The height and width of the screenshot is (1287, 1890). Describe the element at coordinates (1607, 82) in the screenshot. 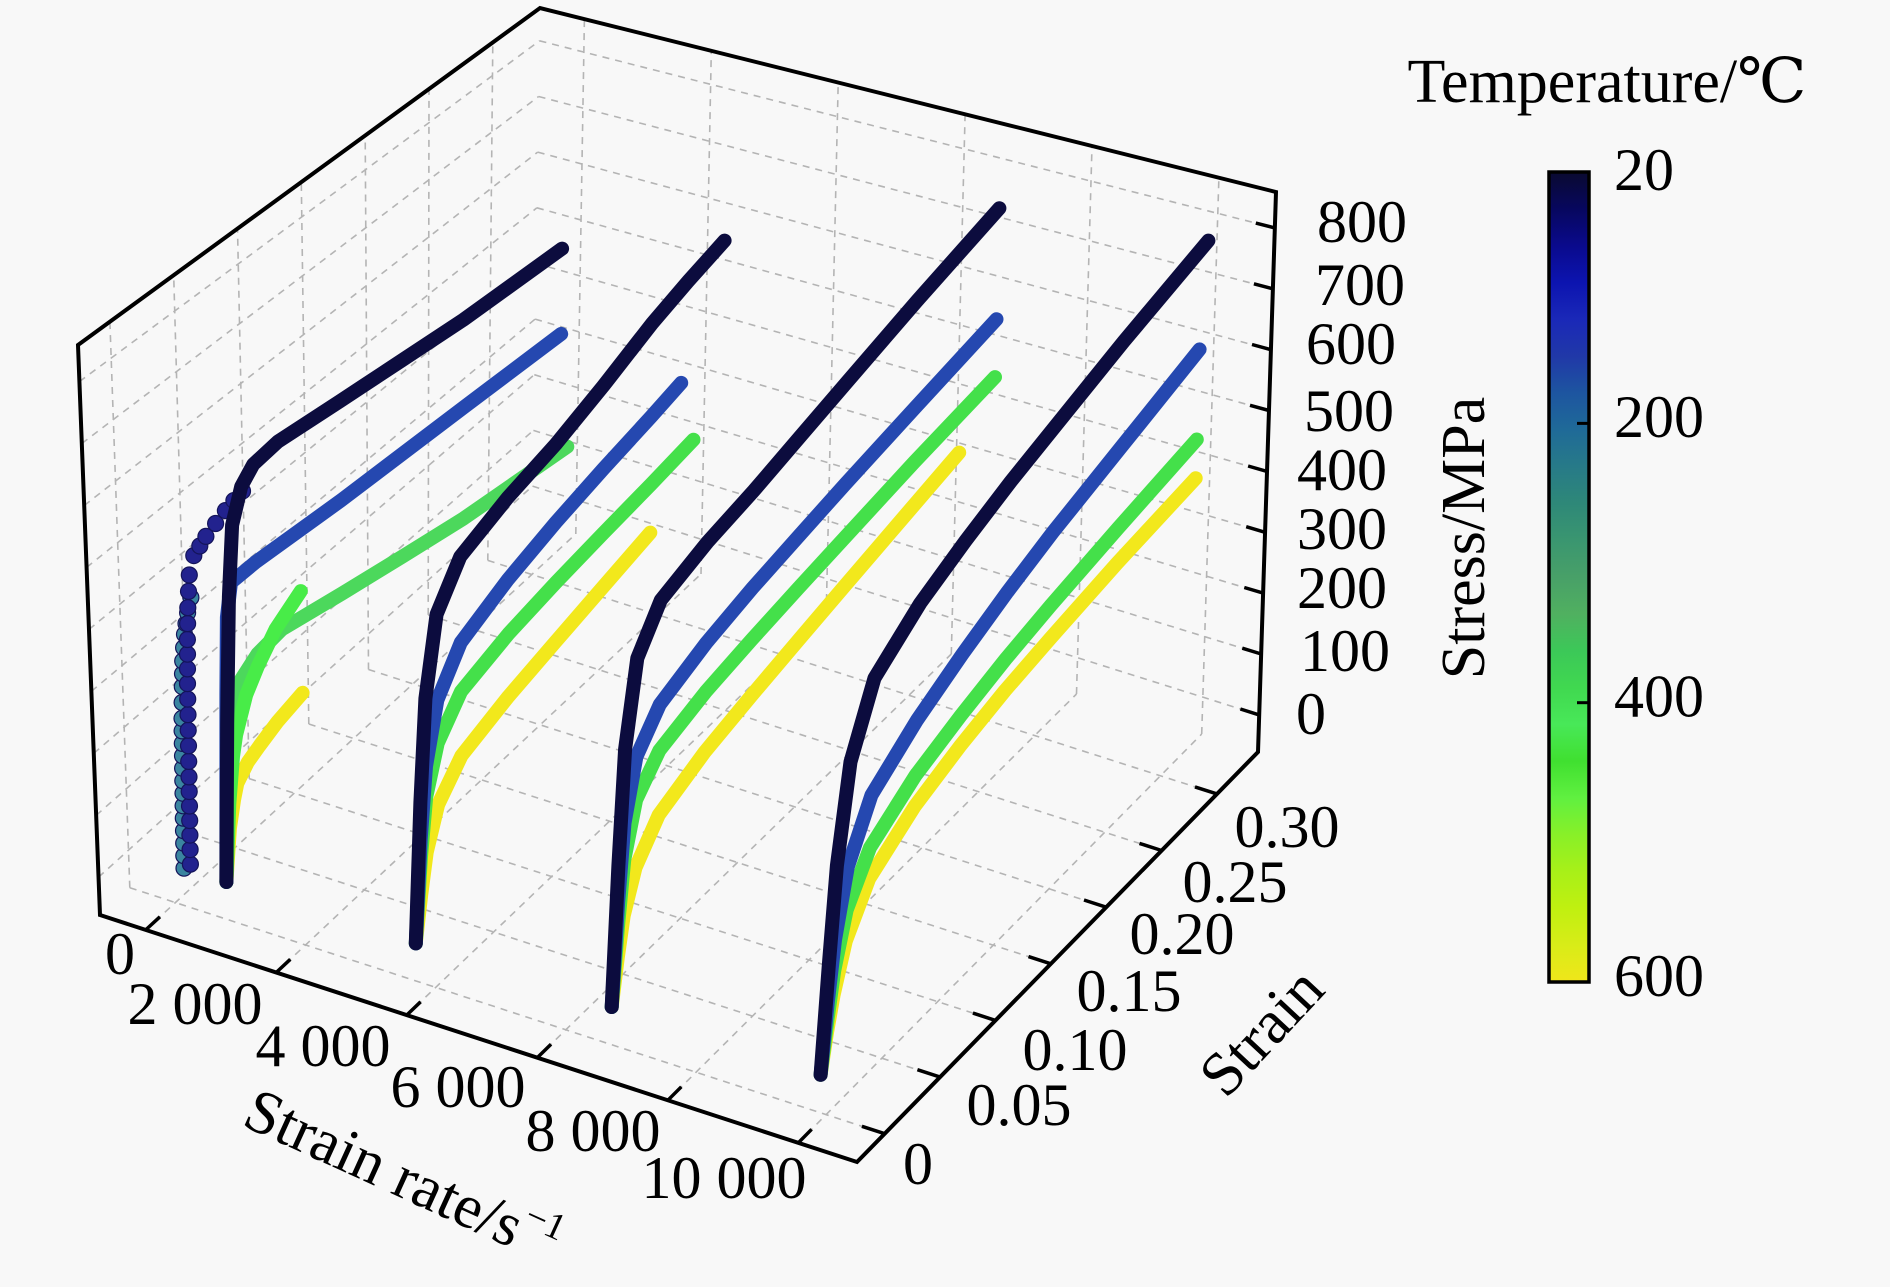

I see `colorbar-title: Temperature/℃` at that location.